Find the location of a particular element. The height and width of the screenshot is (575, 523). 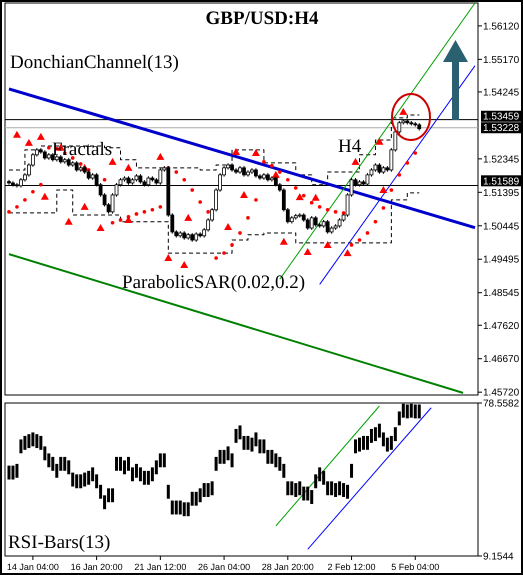

y-tick-label: 1.46670 is located at coordinates (501, 360).